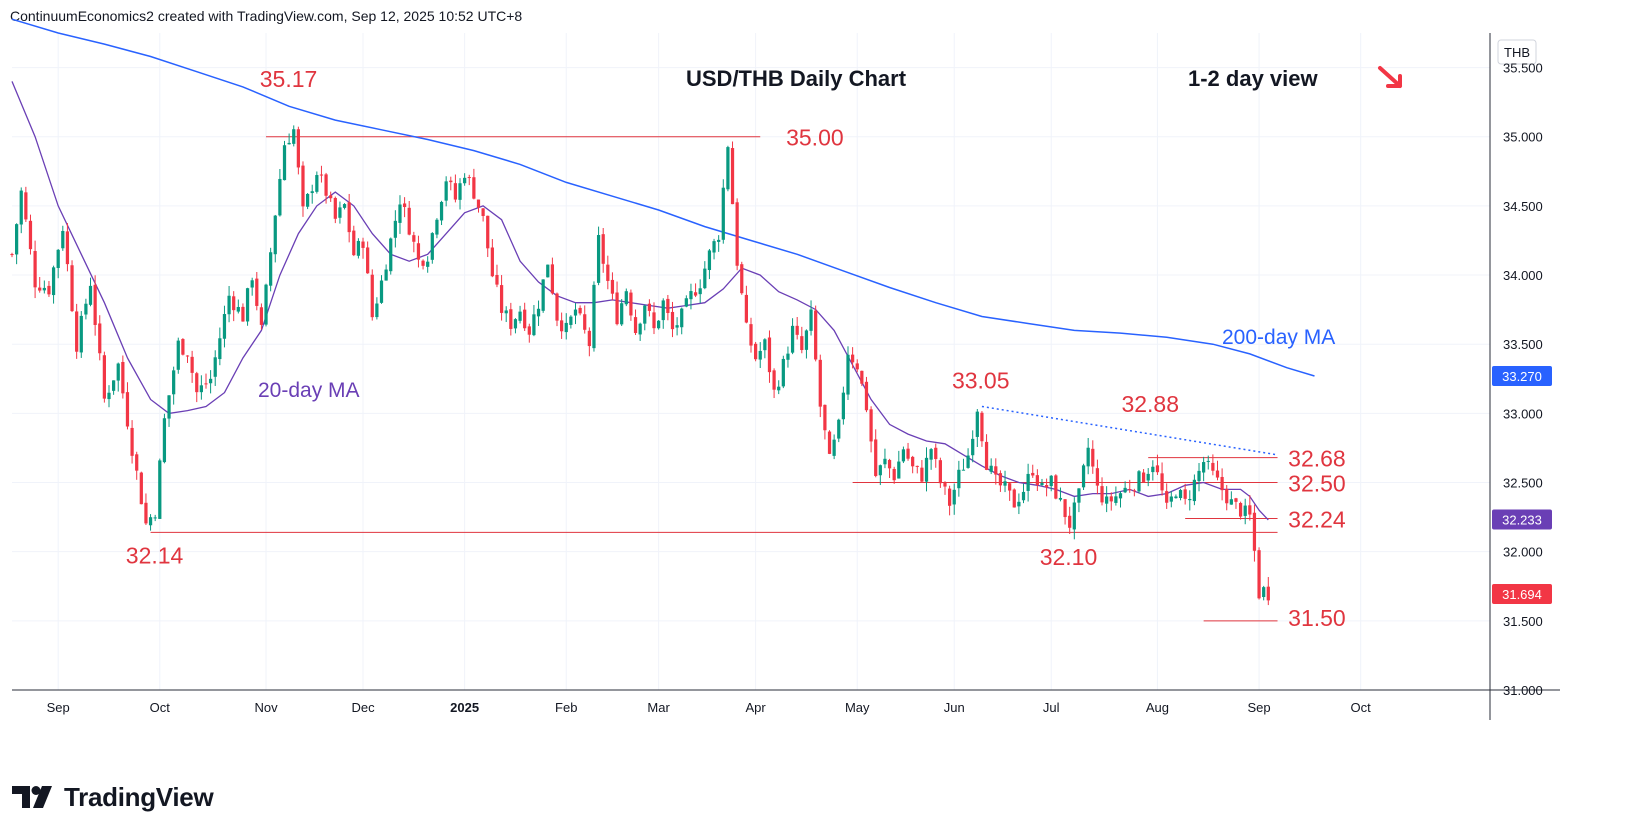 This screenshot has height=828, width=1632. Describe the element at coordinates (32, 797) in the screenshot. I see `tradingview-logo-icon` at that location.